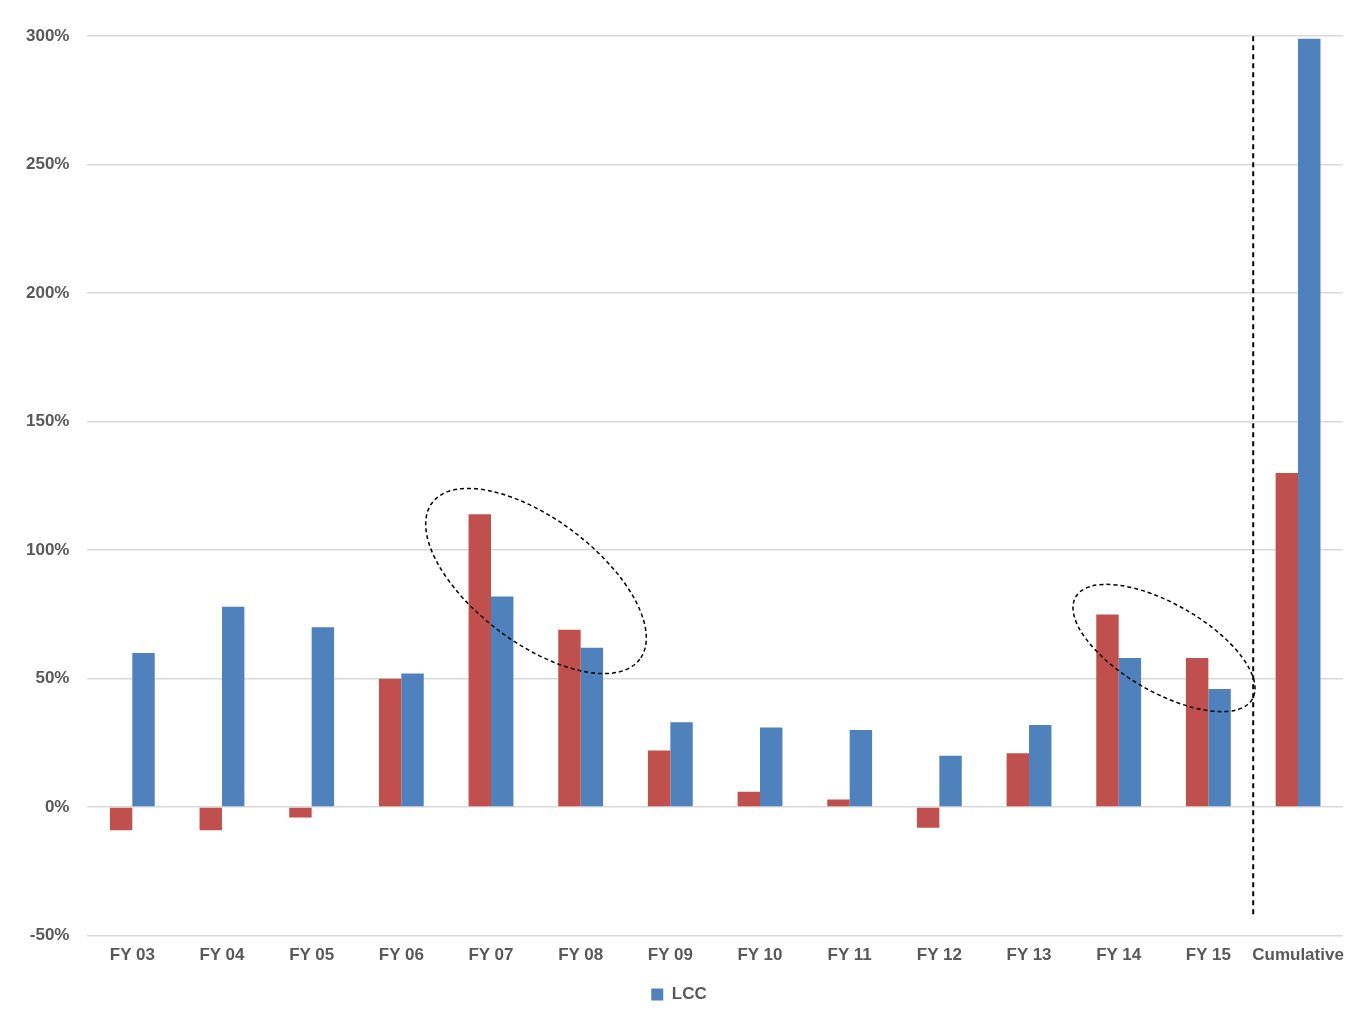 Image resolution: width=1362 pixels, height=1018 pixels. I want to click on y-tick-label: 200%, so click(48, 292).